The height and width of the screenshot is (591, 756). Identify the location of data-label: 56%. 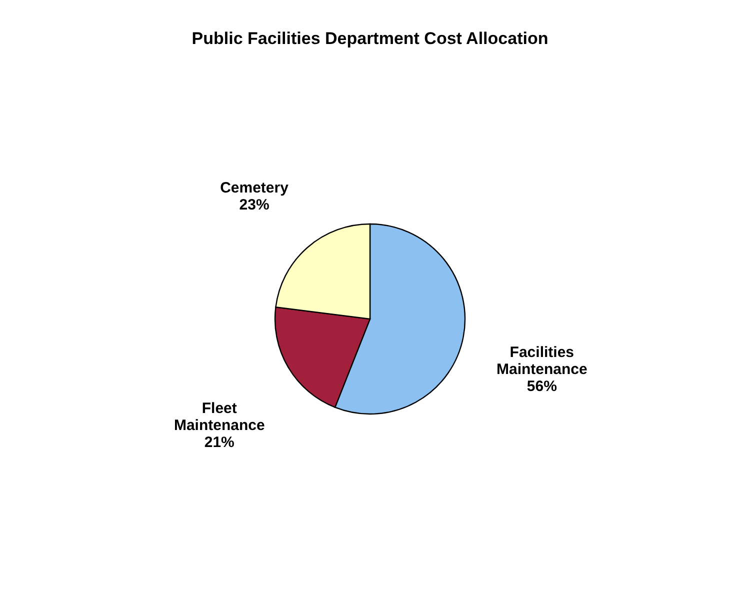
(541, 386).